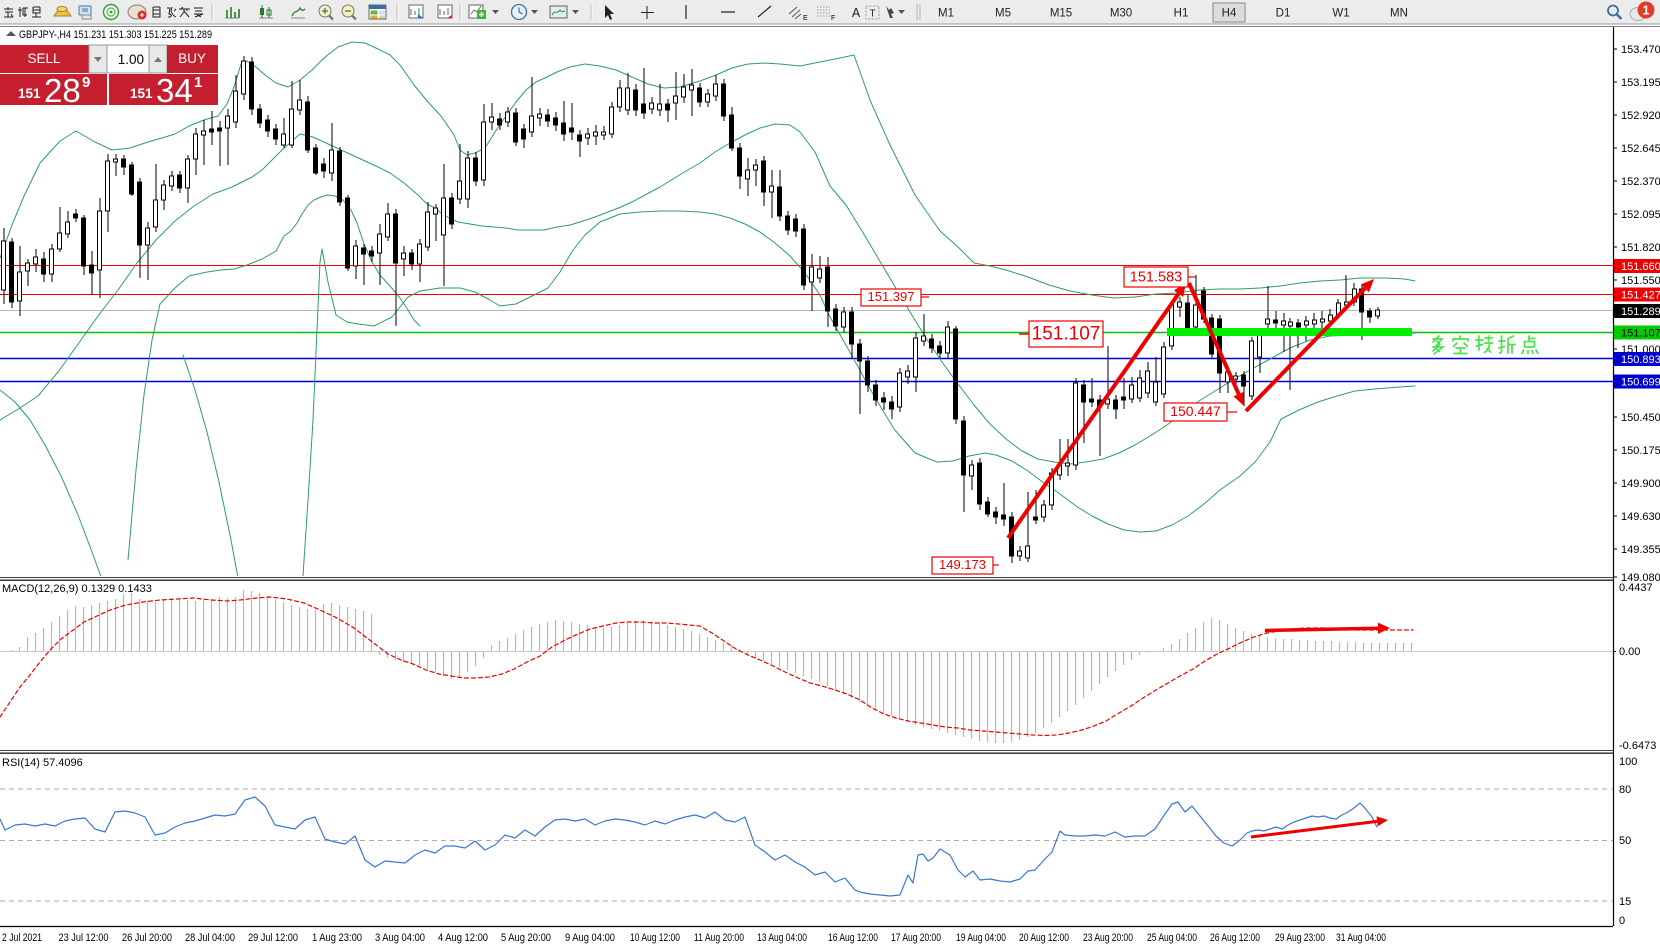 This screenshot has width=1660, height=945. Describe the element at coordinates (1172, 938) in the screenshot. I see `svg-text: 25 Aug 04:00` at that location.